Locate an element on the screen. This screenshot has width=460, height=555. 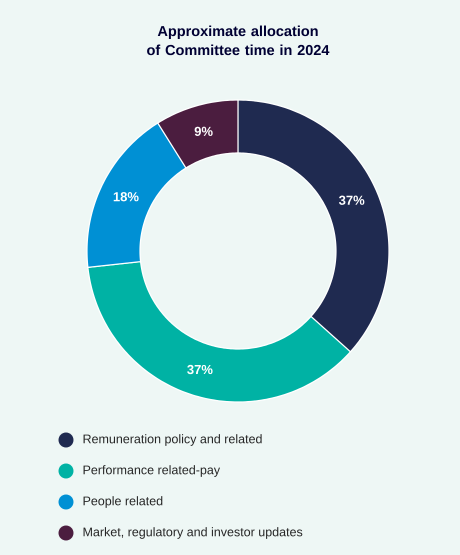
legend-label: People related is located at coordinates (123, 502).